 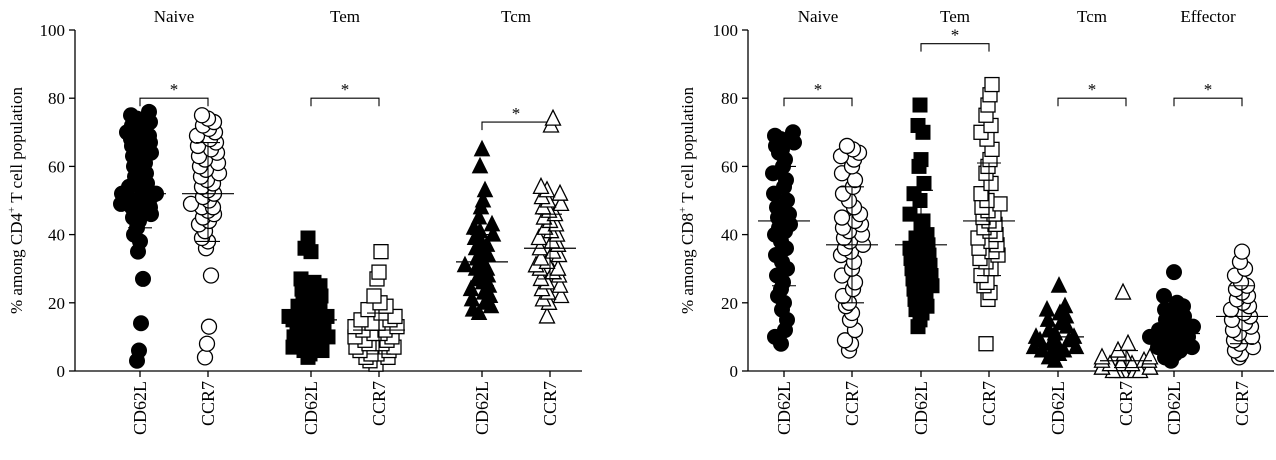 What do you see at coordinates (687, 200) in the screenshot?
I see `y-axis-label: % among CD8+ T cell population` at bounding box center [687, 200].